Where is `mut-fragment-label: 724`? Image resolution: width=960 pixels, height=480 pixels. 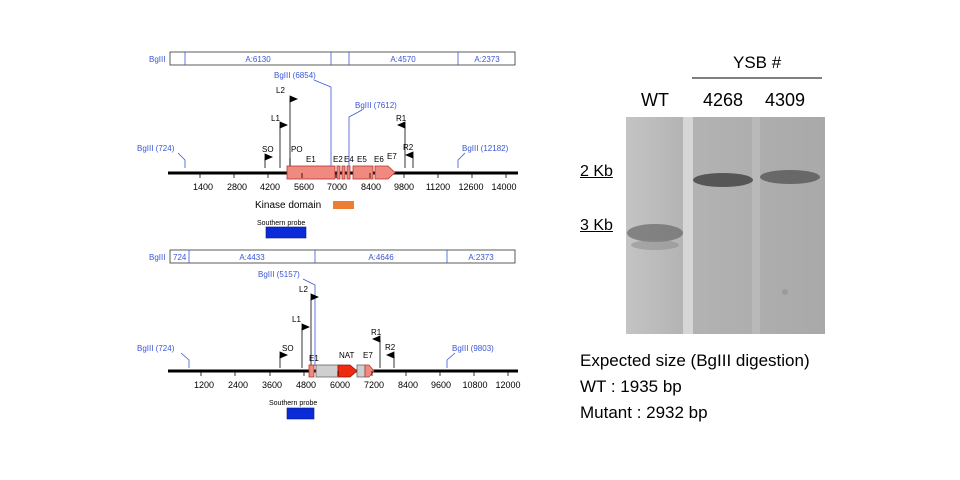
mut-fragment-label: 724 is located at coordinates (180, 257).